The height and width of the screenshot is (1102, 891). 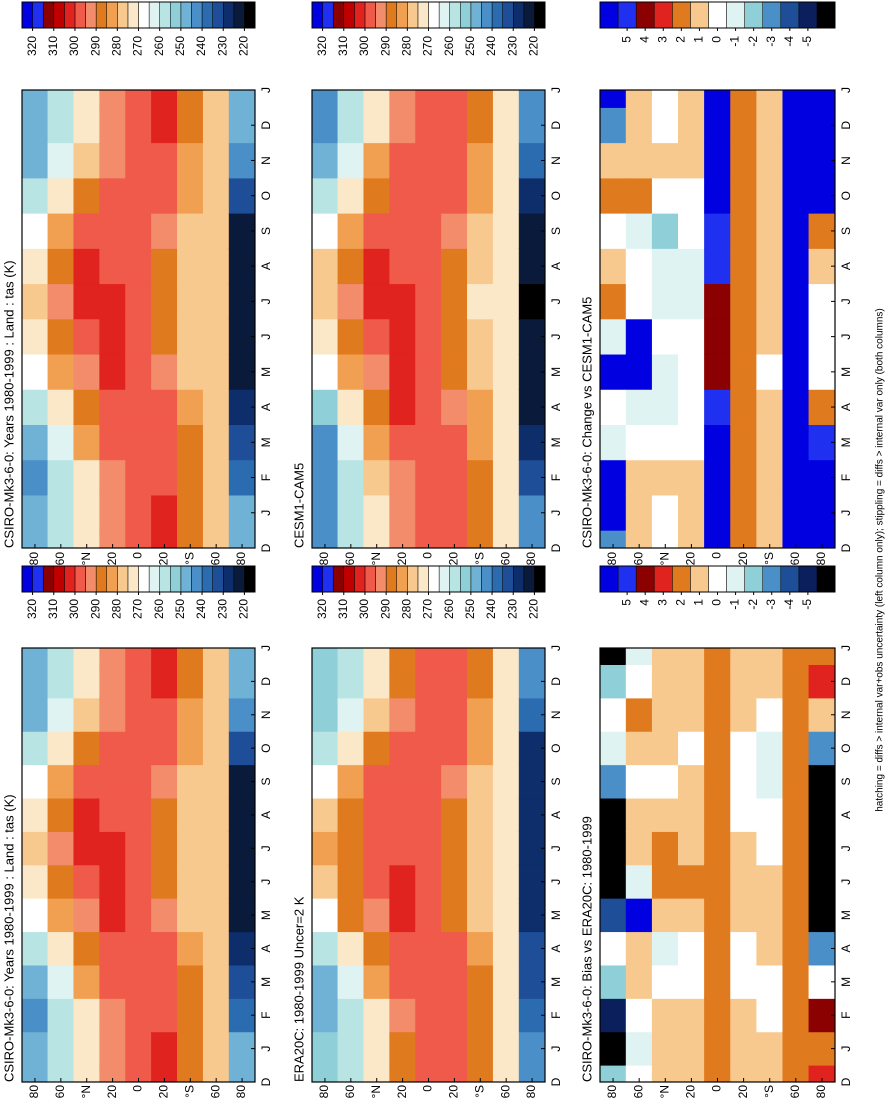 I want to click on y-tick-label: °S, so click(x=479, y=1091).